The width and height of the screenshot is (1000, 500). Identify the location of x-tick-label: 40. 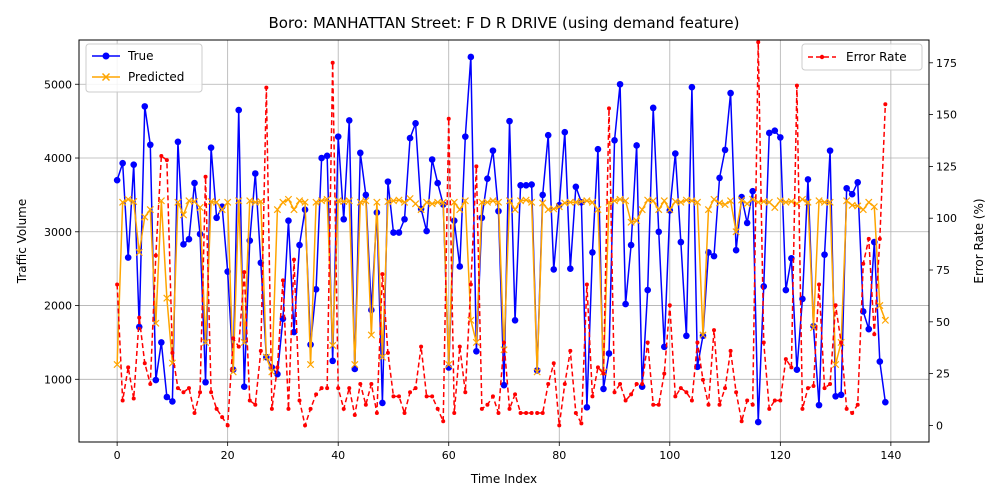
(338, 455).